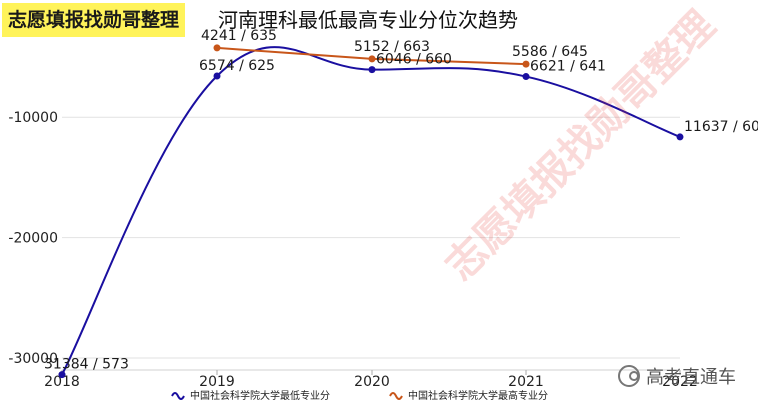 This screenshot has width=758, height=412. Describe the element at coordinates (478, 395) in the screenshot. I see `legend-label: 中国社会科学院大学最高专业分` at that location.